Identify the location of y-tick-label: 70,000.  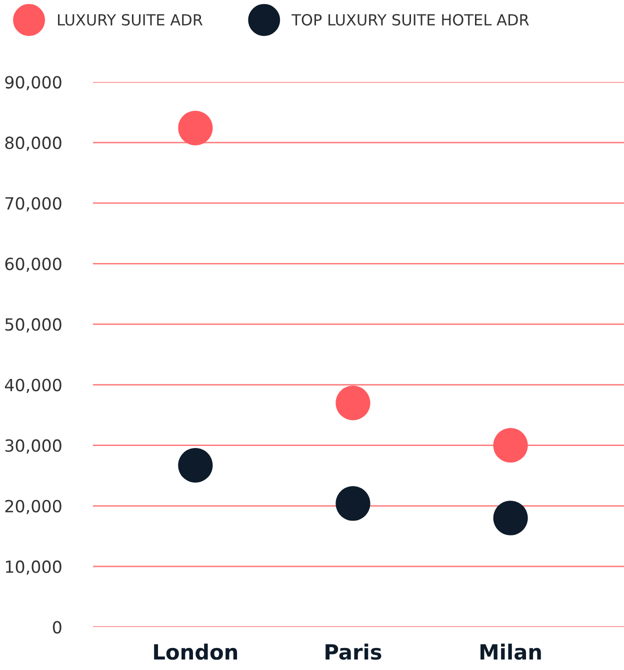
(33, 204).